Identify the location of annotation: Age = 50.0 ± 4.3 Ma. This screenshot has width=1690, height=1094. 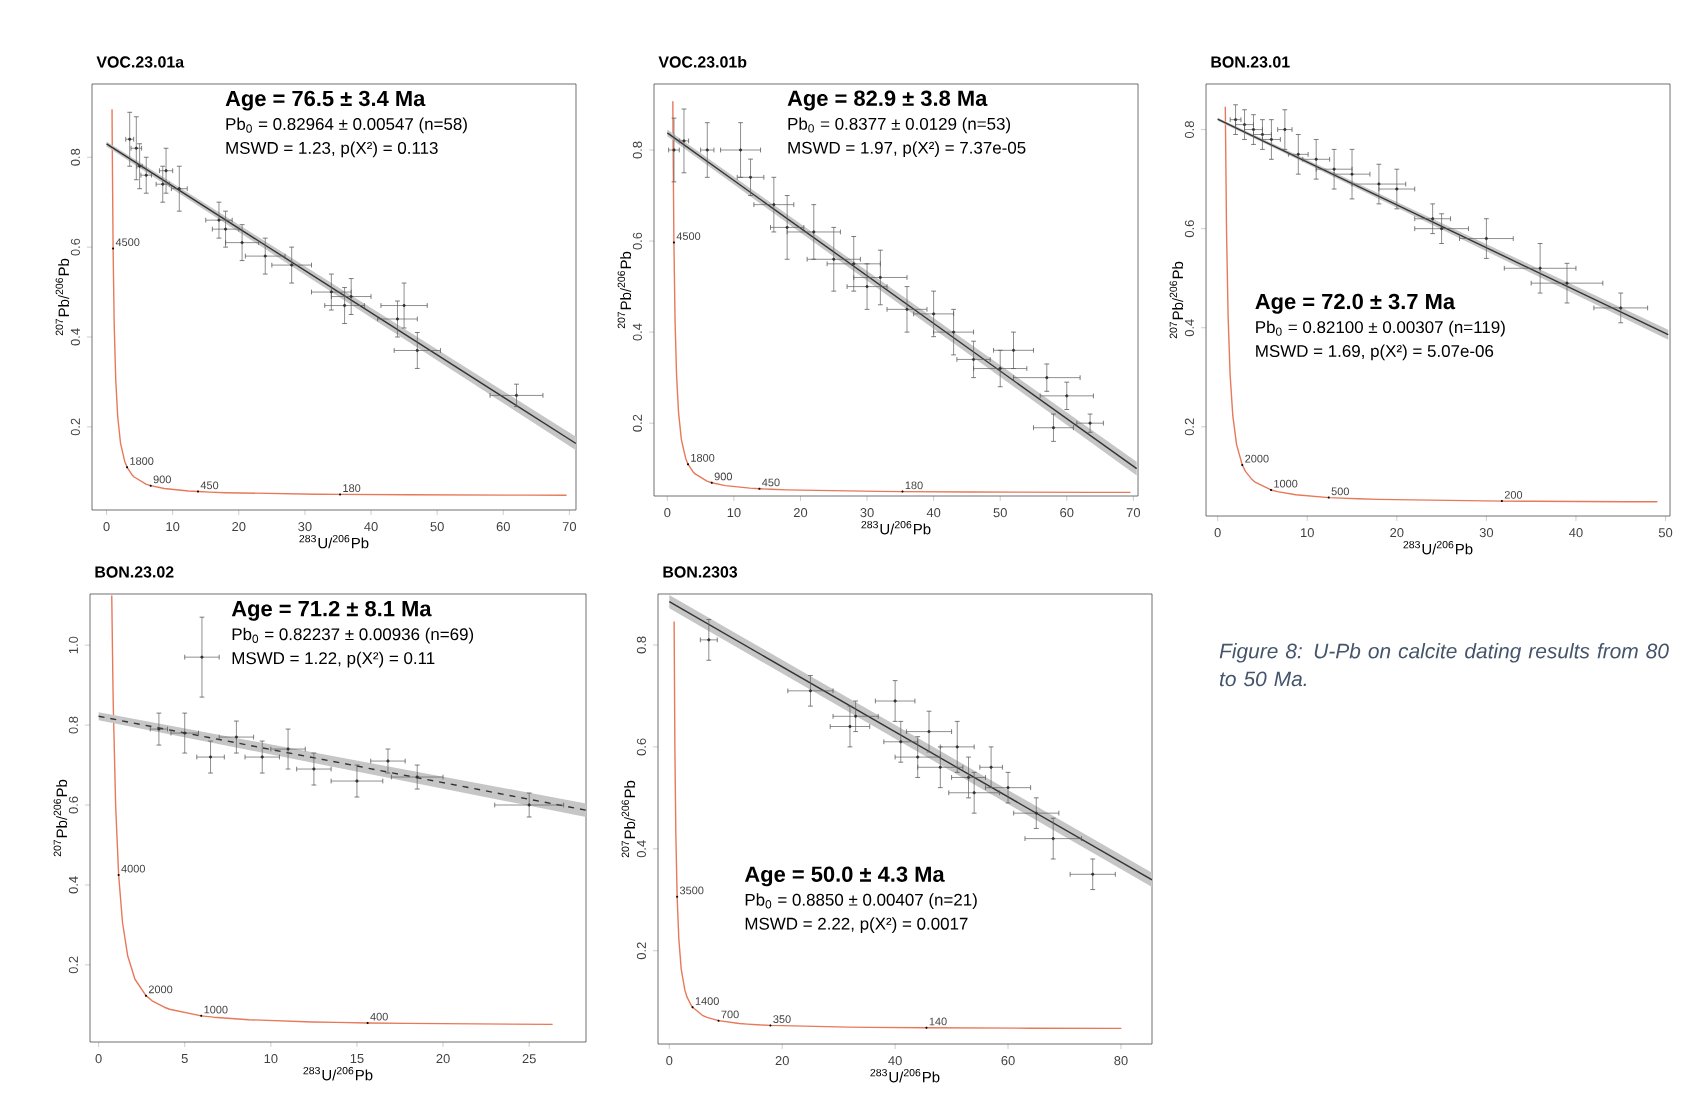
(844, 876).